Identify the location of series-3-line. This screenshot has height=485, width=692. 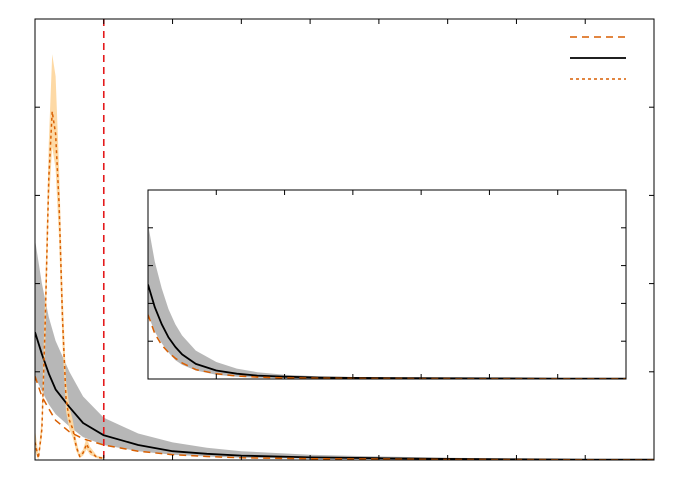
(69, 284).